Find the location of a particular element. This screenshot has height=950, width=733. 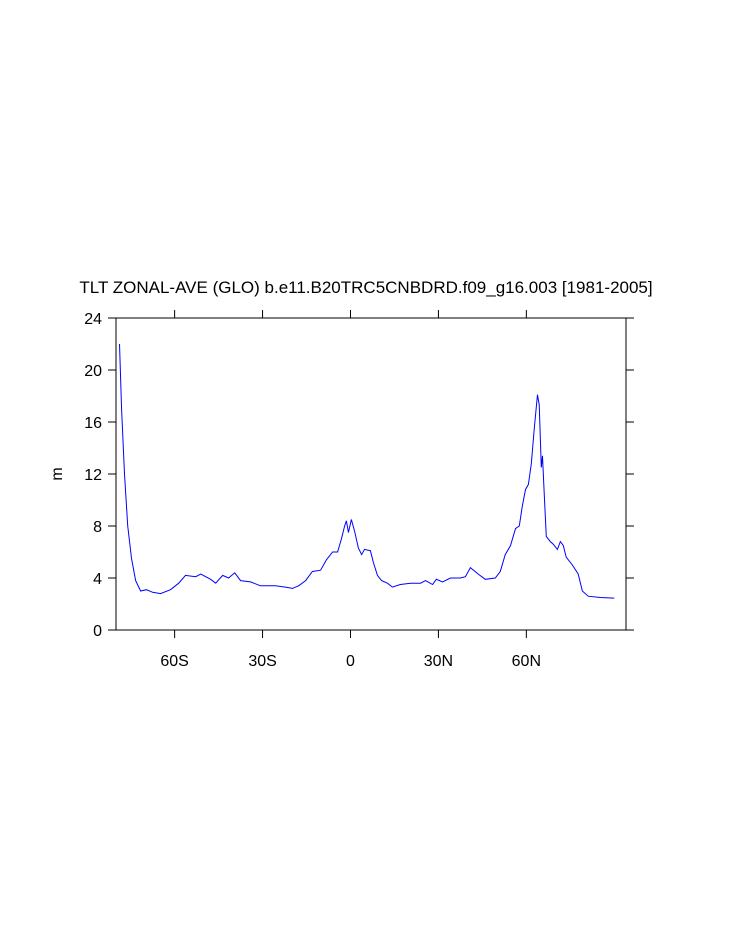

y-tick-label: 16 is located at coordinates (93, 423).